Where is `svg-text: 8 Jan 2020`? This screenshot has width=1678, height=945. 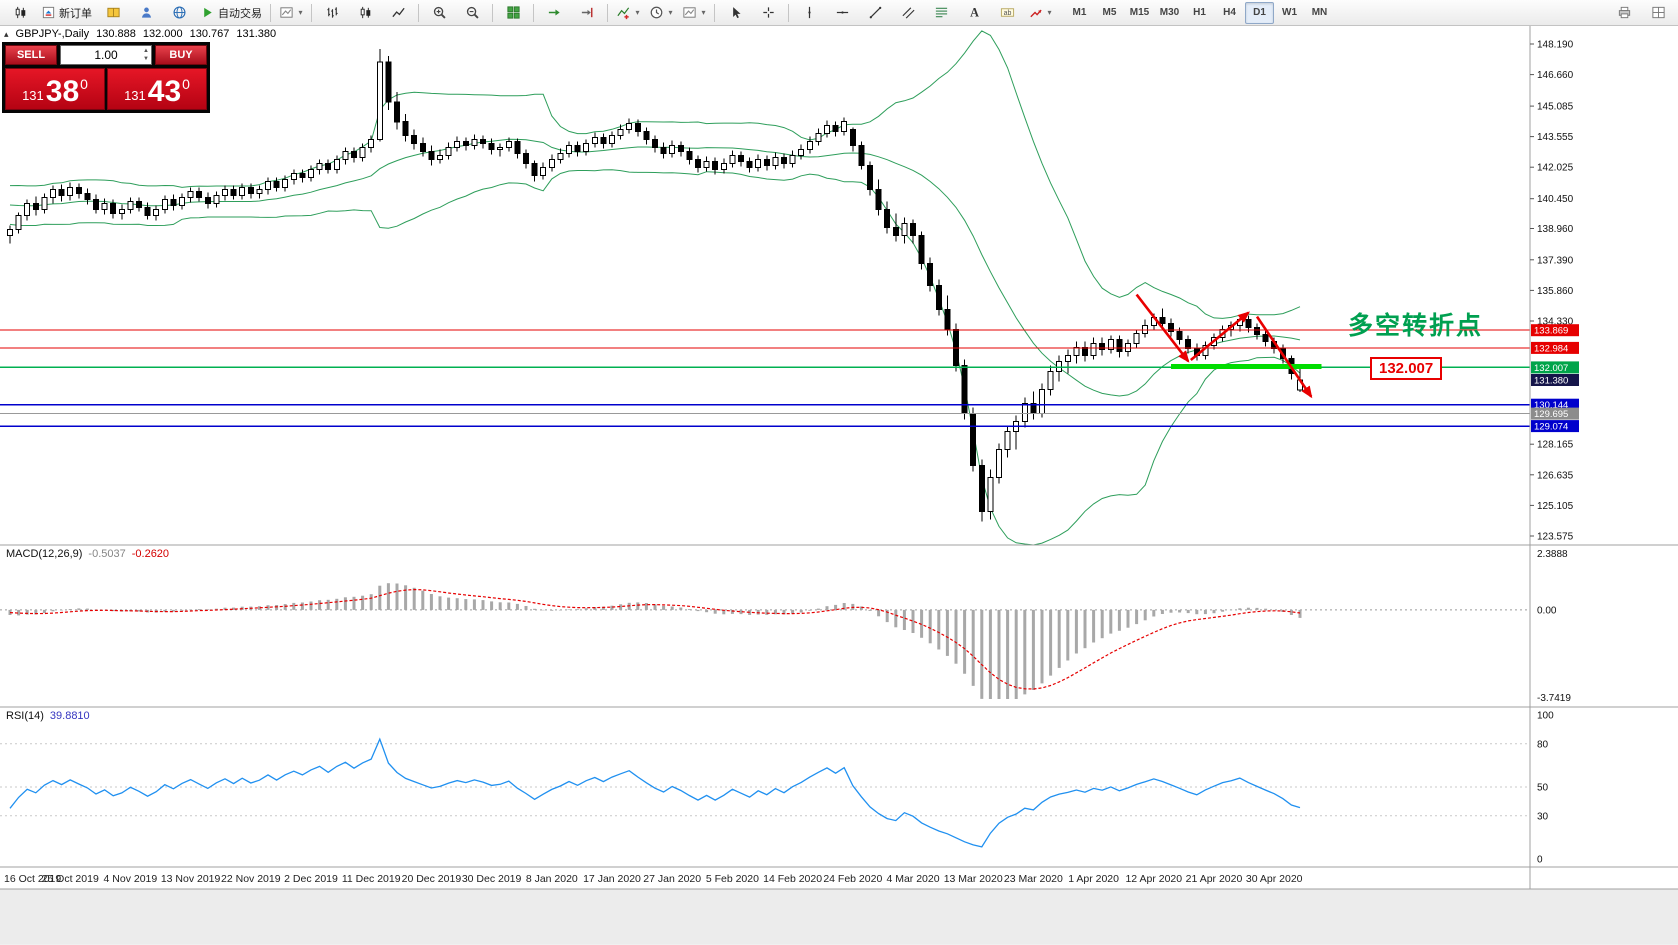
svg-text: 8 Jan 2020 is located at coordinates (552, 879).